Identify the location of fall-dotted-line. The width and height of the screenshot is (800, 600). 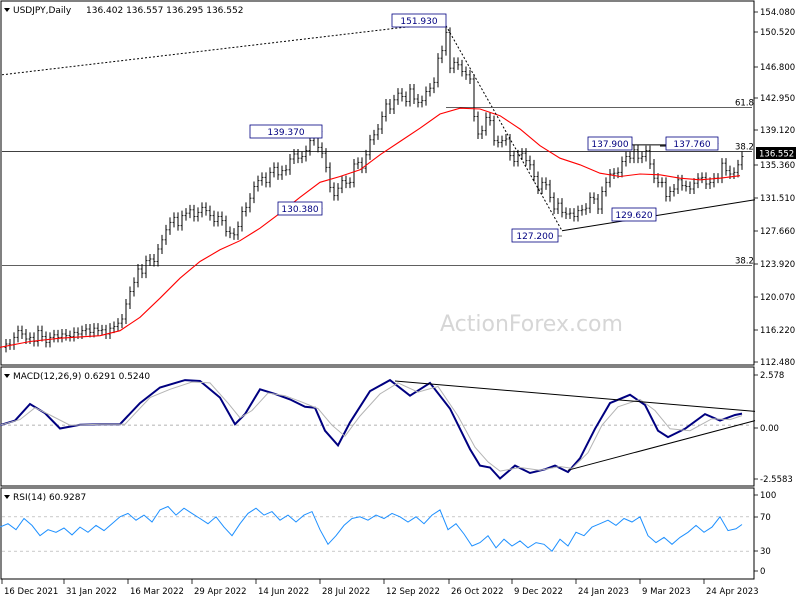
(504, 128).